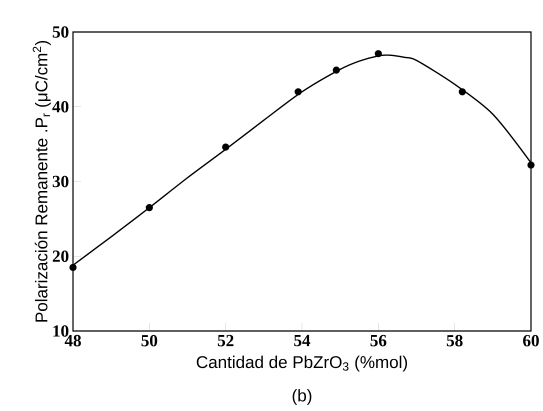 The width and height of the screenshot is (543, 411). Describe the element at coordinates (302, 397) in the screenshot. I see `text: (b)` at that location.